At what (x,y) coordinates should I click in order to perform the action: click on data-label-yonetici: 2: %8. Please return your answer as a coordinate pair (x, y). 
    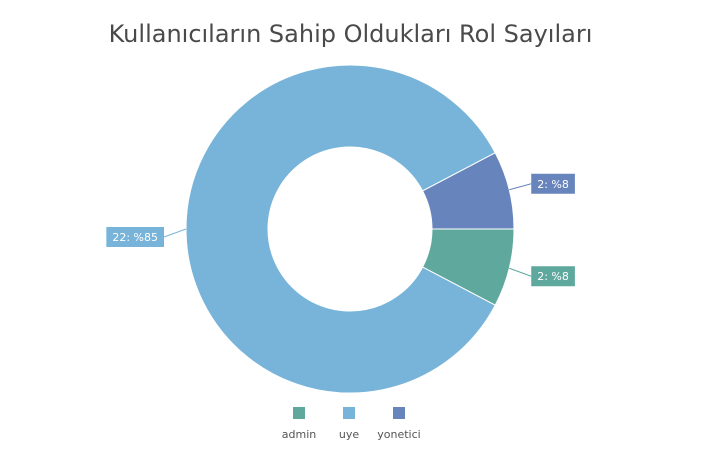
    Looking at the image, I should click on (553, 183).